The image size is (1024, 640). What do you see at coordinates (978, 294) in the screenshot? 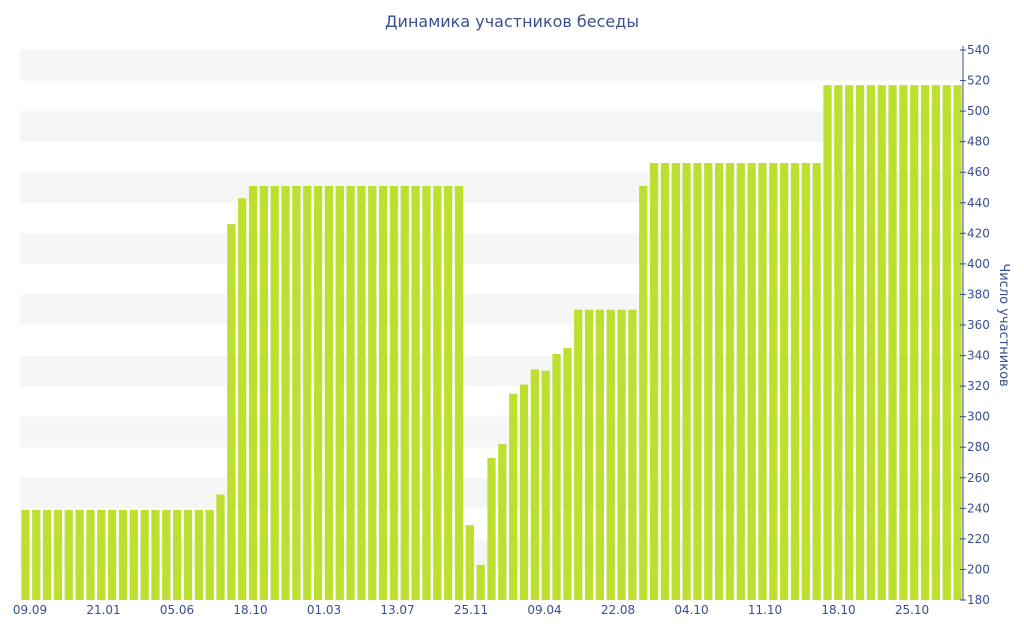
I see `y-tick-label: 380` at bounding box center [978, 294].